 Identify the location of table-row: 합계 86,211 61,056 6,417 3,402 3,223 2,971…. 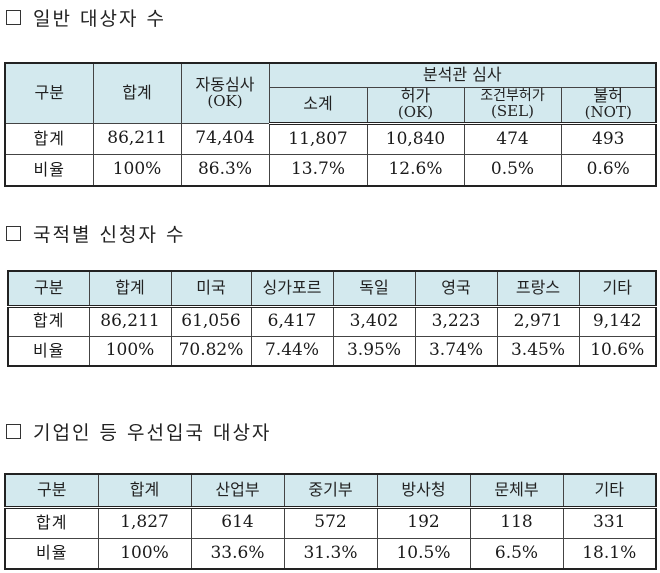
(332, 321).